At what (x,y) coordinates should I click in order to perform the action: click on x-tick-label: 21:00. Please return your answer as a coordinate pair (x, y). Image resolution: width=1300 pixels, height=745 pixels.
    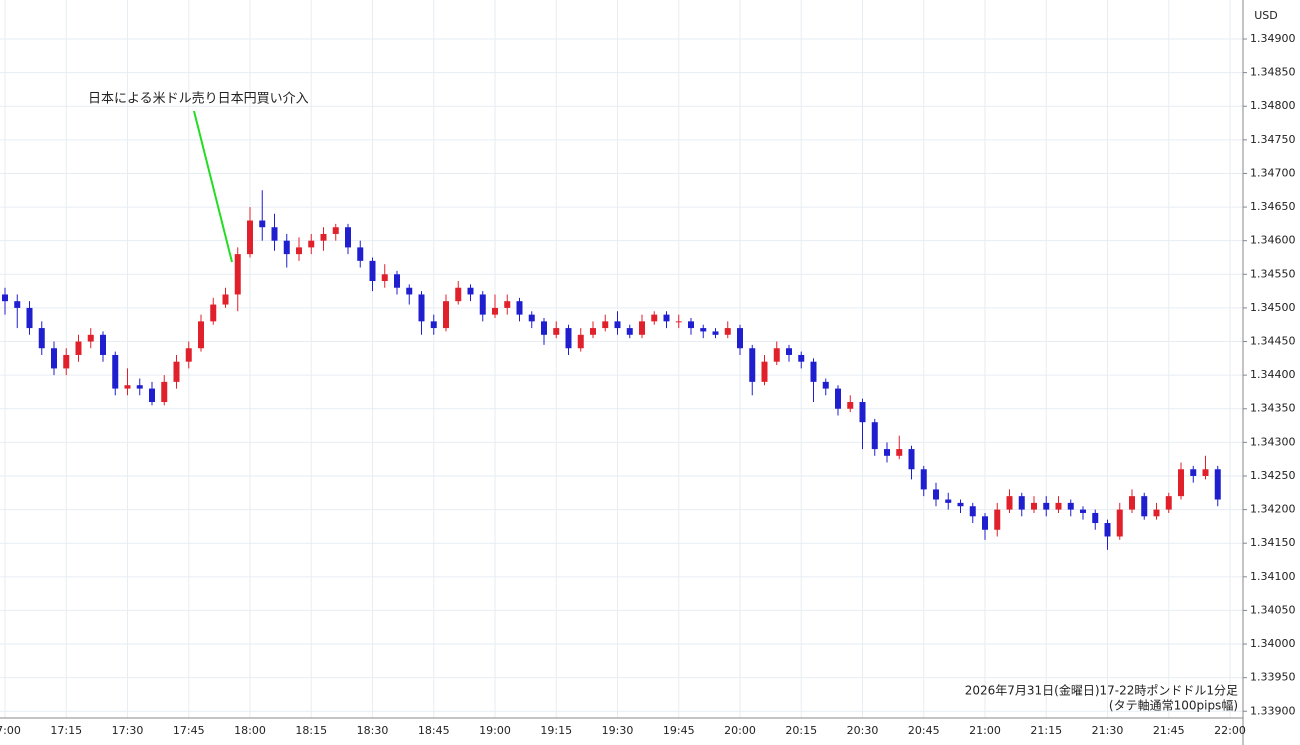
    Looking at the image, I should click on (985, 730).